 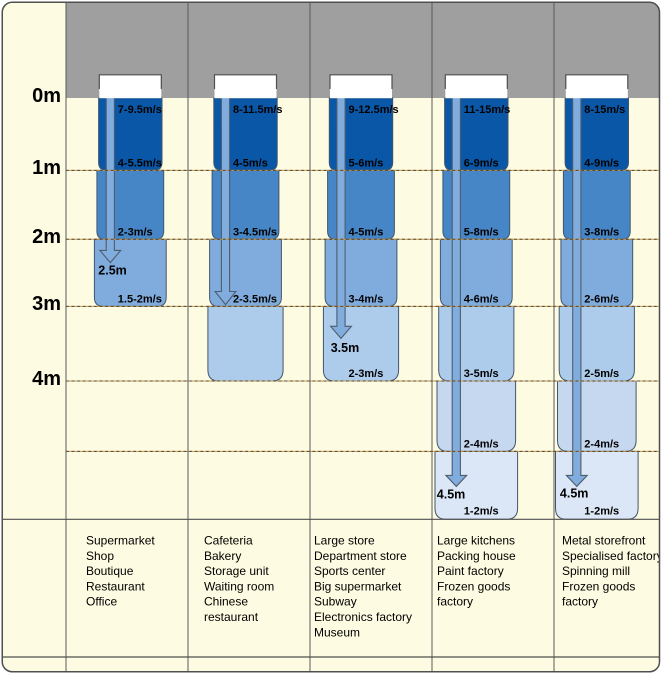 I want to click on svg-text: 3-5m/s, so click(x=481, y=374).